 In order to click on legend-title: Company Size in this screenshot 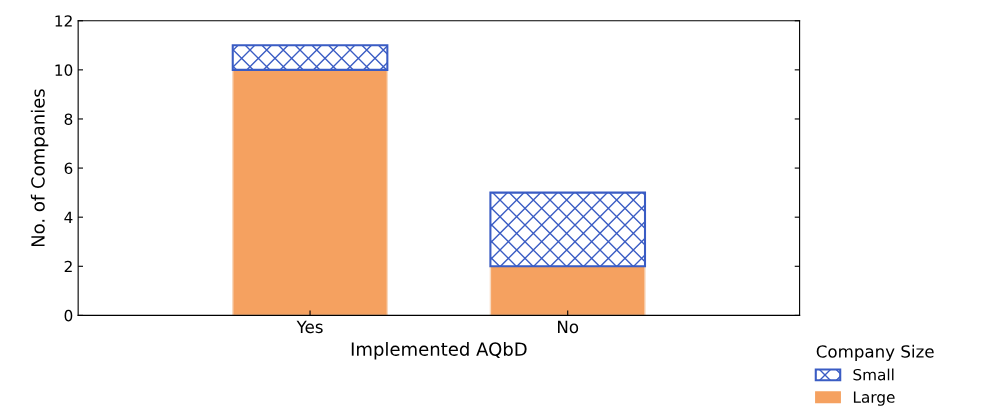, I will do `click(875, 352)`.